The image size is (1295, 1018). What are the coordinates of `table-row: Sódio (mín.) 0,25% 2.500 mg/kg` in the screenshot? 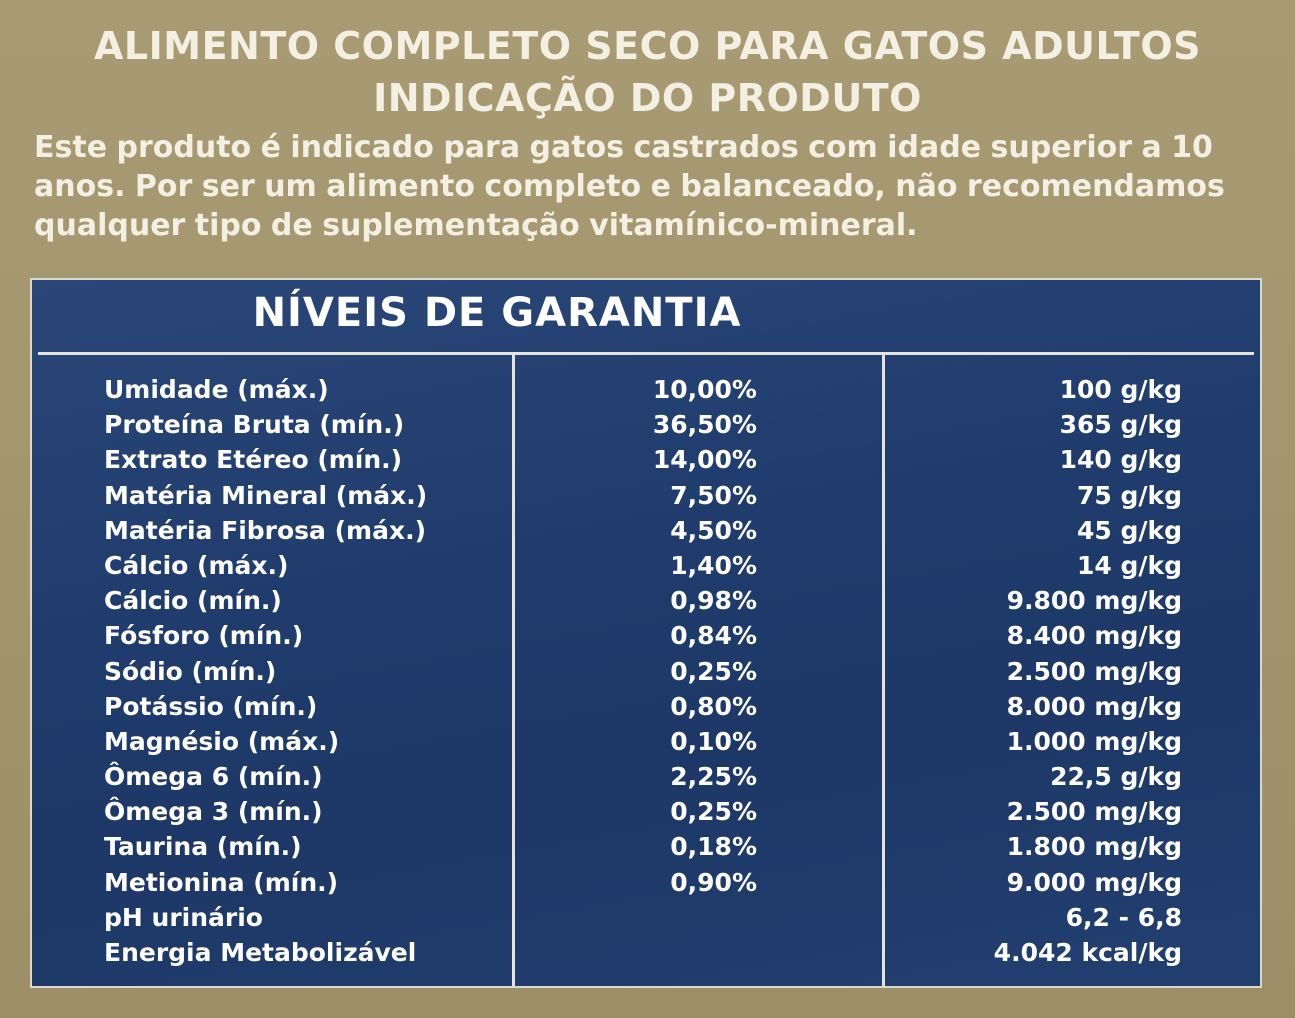 It's located at (646, 671).